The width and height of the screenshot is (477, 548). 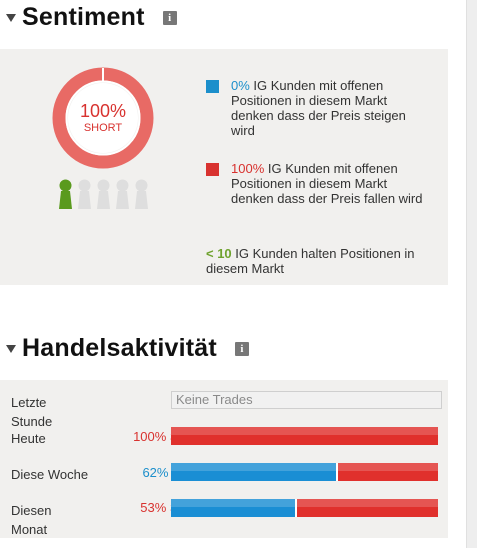 I want to click on row-label-week: Diese Woche, so click(x=50, y=474).